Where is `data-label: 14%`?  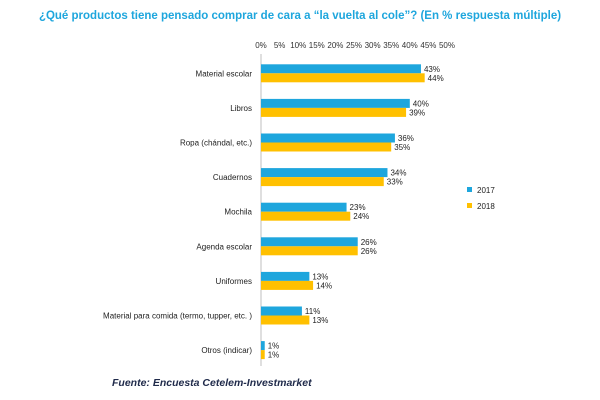 data-label: 14% is located at coordinates (324, 285).